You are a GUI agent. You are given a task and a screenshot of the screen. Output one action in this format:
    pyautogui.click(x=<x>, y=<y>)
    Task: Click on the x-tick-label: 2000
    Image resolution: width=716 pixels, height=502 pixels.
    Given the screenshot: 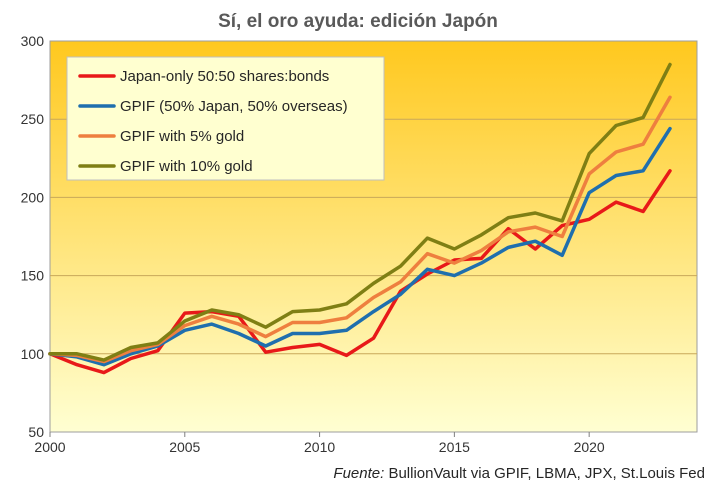 What is the action you would take?
    pyautogui.click(x=49, y=447)
    